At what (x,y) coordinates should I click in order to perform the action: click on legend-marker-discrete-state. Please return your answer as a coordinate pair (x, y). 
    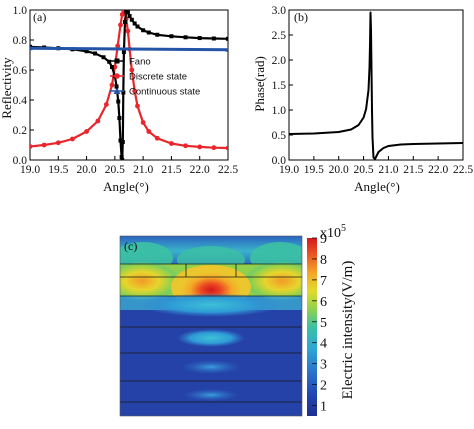
    Looking at the image, I should click on (117, 76).